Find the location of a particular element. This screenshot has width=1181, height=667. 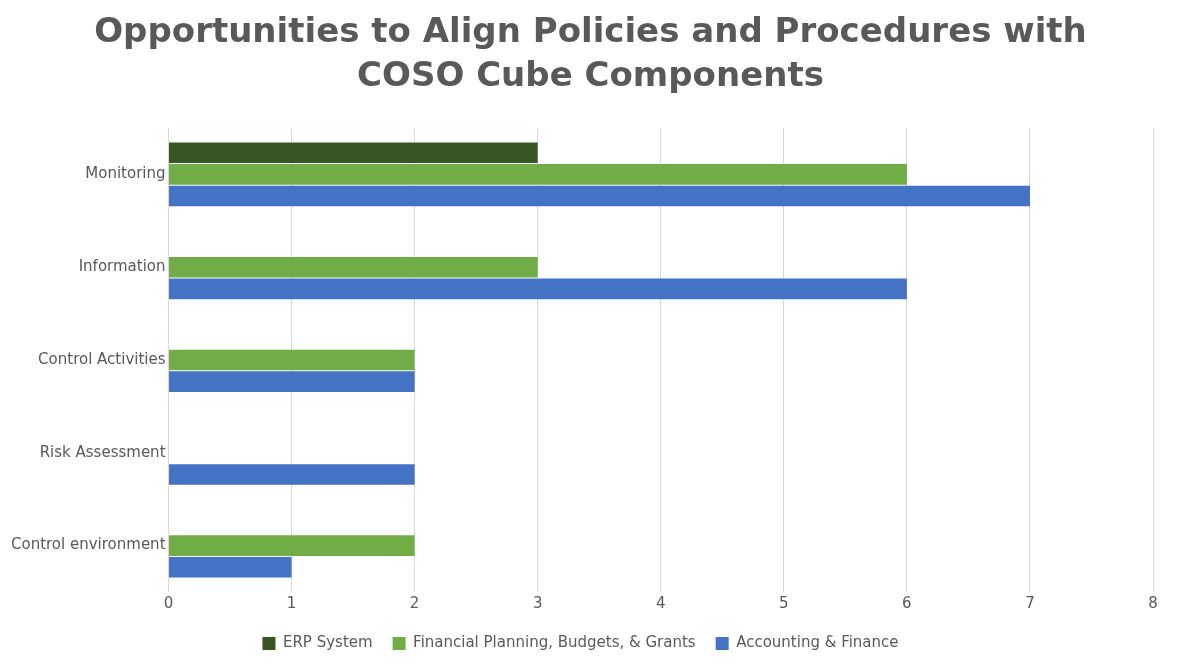

chart-title: Opportunities to Align Policies and Procedures with COSO Cube Components is located at coordinates (590, 53).